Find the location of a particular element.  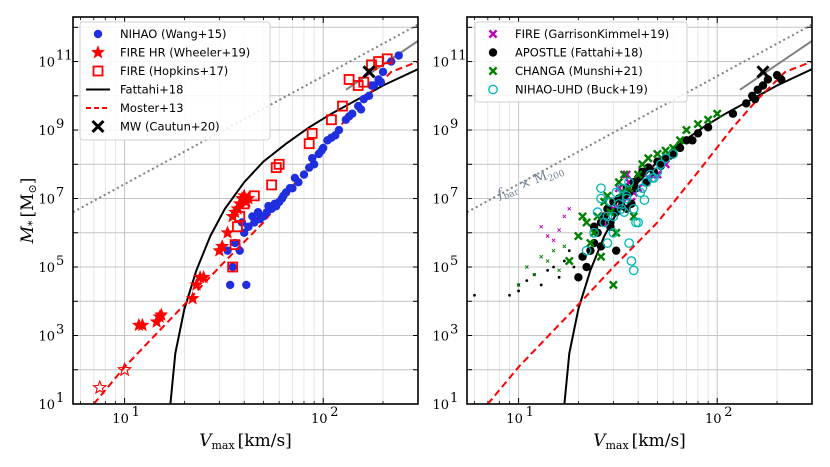

x-tick-exponent: 1 is located at coordinates (530, 412).